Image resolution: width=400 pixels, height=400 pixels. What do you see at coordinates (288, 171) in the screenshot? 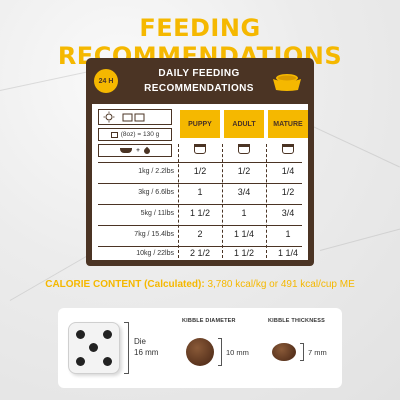
I see `cell-mature: 1/4` at bounding box center [288, 171].